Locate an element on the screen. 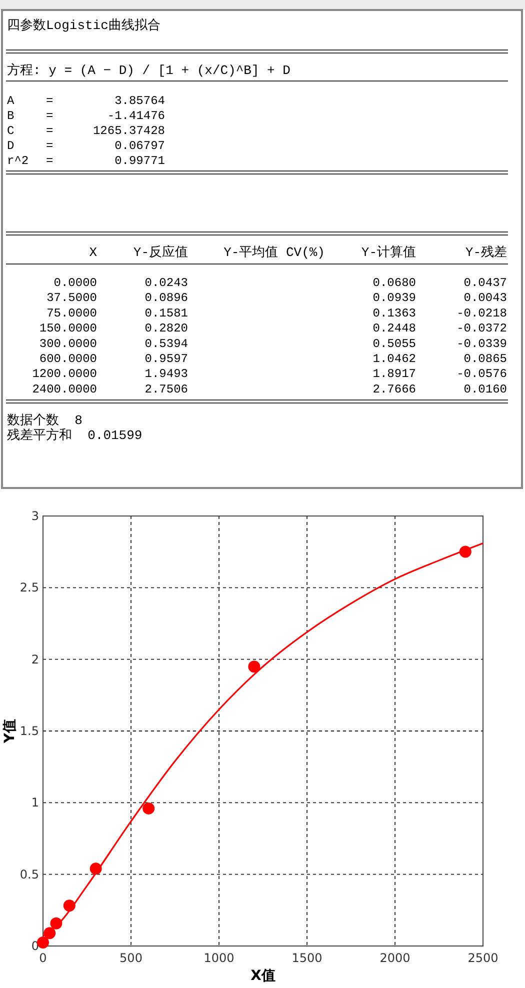 This screenshot has height=988, width=525. text: r^2 = 0.99771 is located at coordinates (86, 161).